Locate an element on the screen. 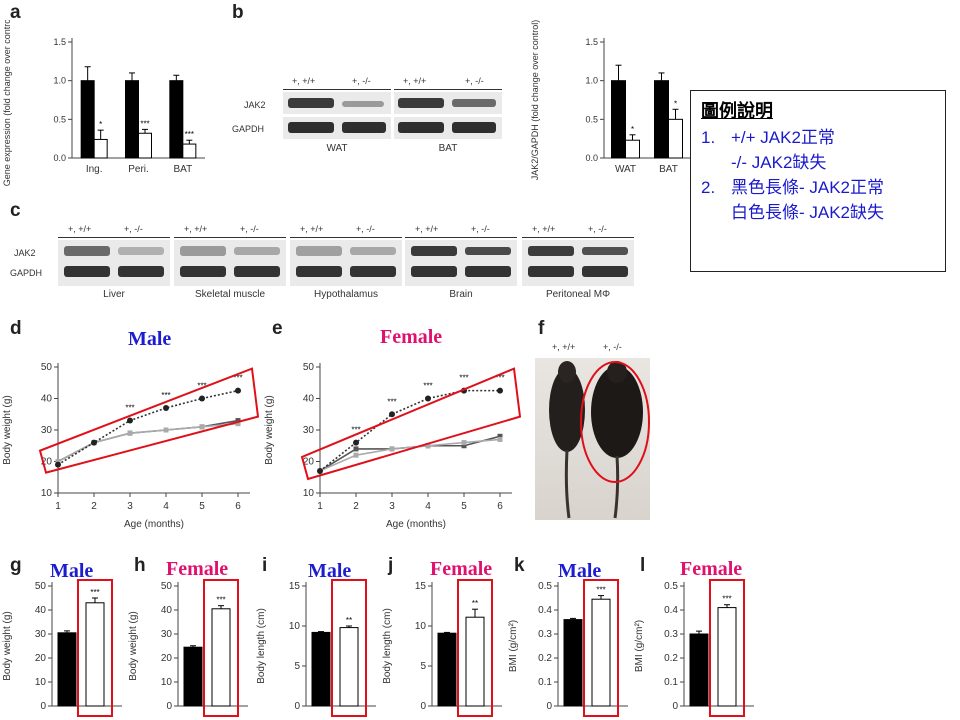 This screenshot has width=960, height=720. y-tick-label: 15 is located at coordinates (421, 586).